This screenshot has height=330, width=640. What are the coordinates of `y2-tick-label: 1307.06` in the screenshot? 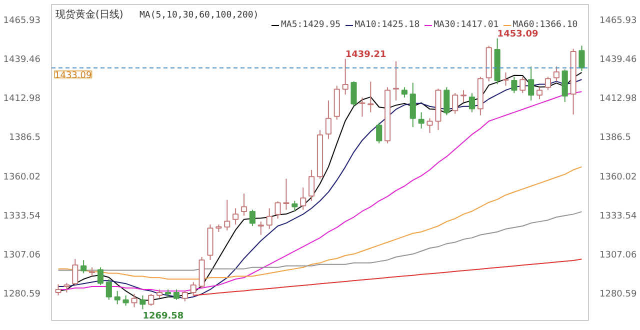 It's located at (618, 255).